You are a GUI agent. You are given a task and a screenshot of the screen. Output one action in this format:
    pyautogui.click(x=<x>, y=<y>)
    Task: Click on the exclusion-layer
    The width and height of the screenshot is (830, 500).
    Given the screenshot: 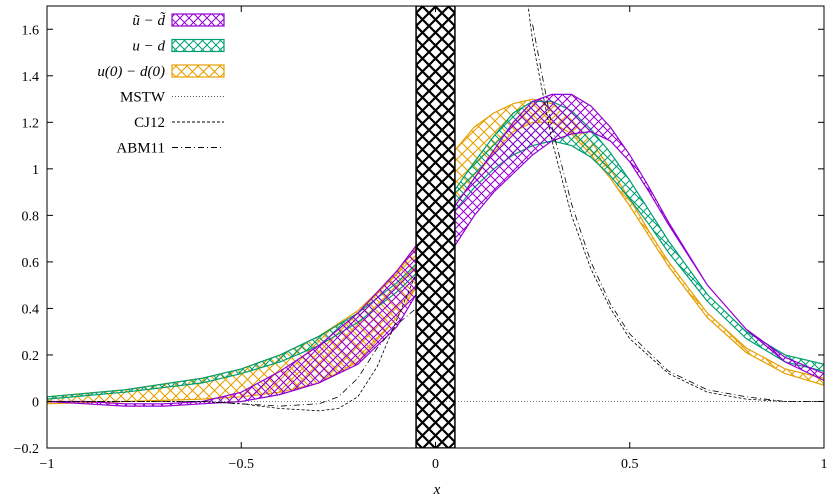 What is the action you would take?
    pyautogui.click(x=435, y=227)
    